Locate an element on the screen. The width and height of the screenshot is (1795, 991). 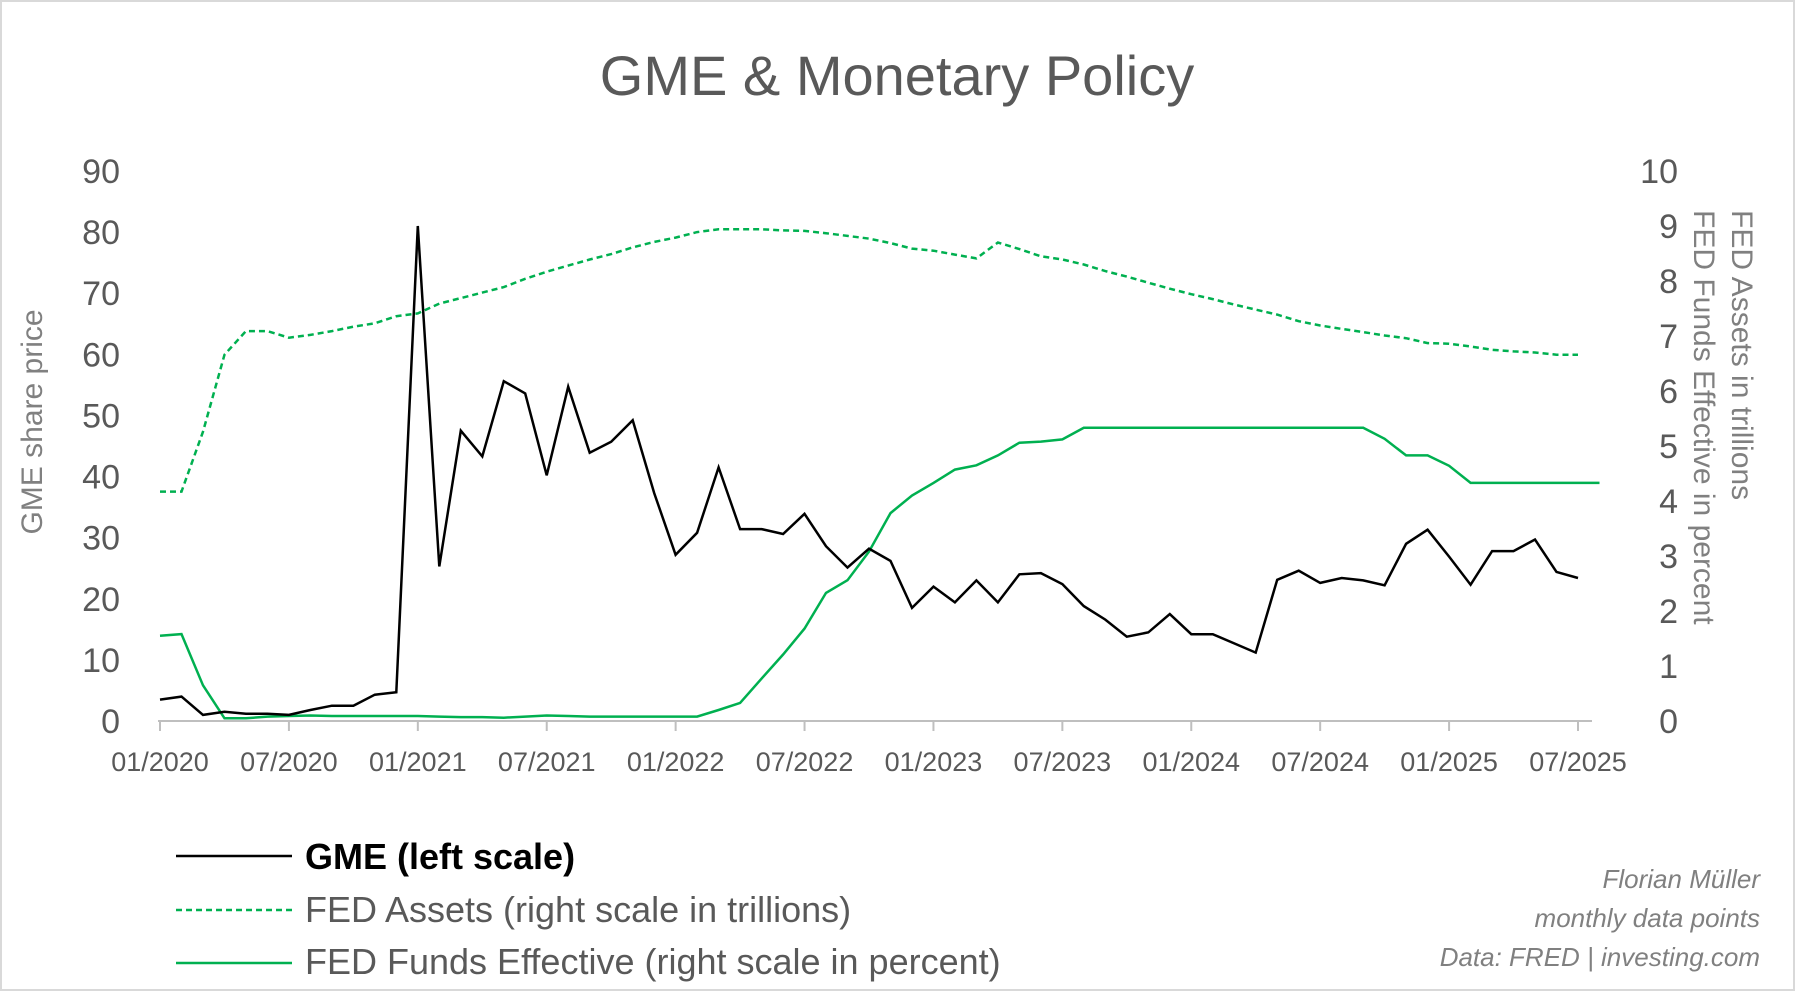
right-tick-label: 1 is located at coordinates (1668, 667).